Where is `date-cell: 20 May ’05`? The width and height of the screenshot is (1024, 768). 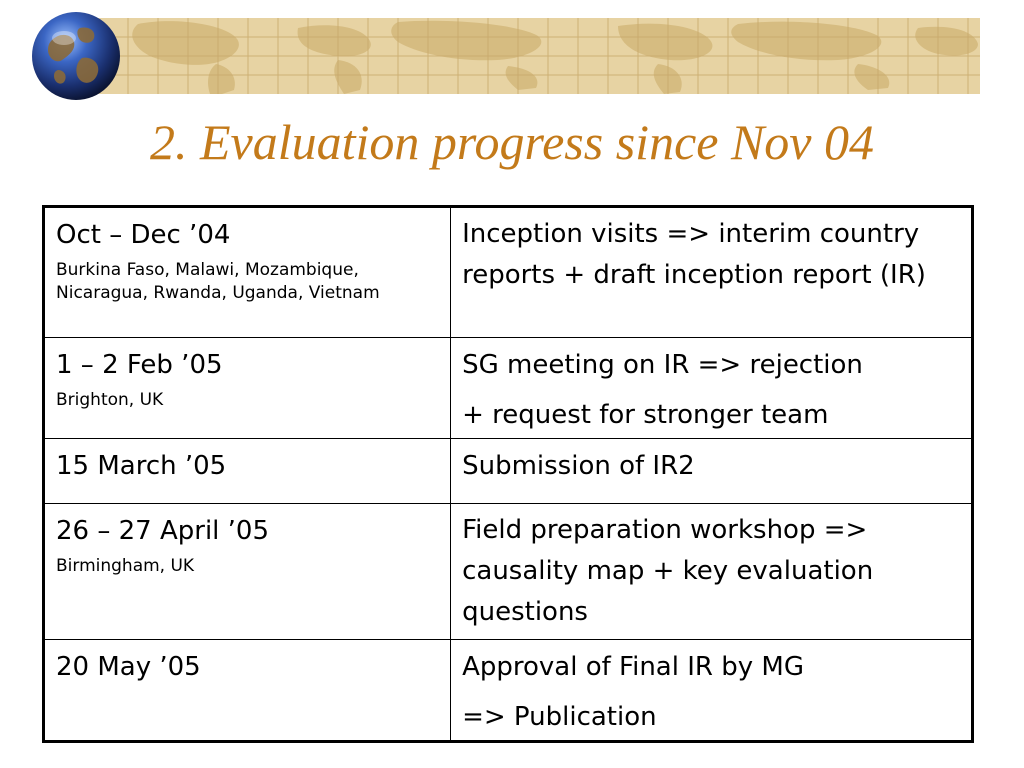 date-cell: 20 May ’05 is located at coordinates (247, 690).